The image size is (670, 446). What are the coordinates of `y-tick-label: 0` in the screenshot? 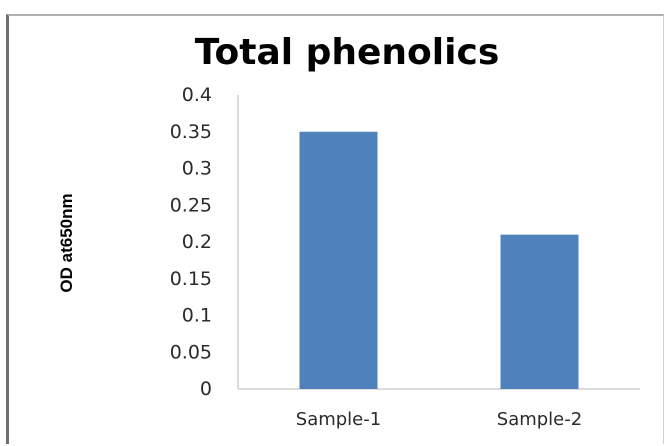 It's located at (206, 389).